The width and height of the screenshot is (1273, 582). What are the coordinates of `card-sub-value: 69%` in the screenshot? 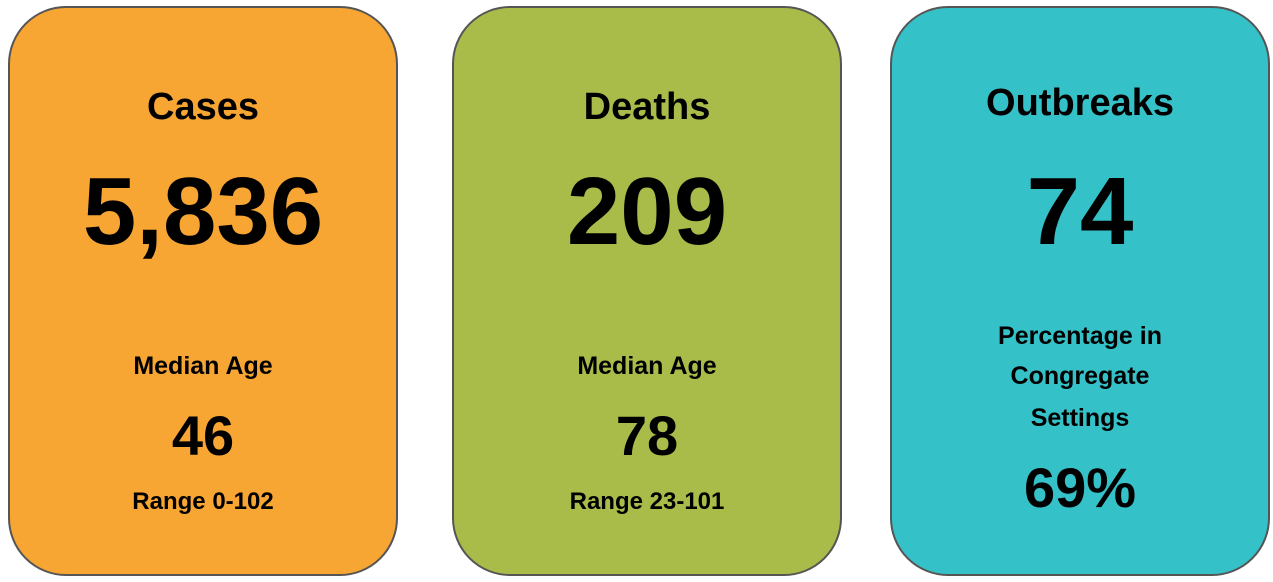 It's located at (1080, 487).